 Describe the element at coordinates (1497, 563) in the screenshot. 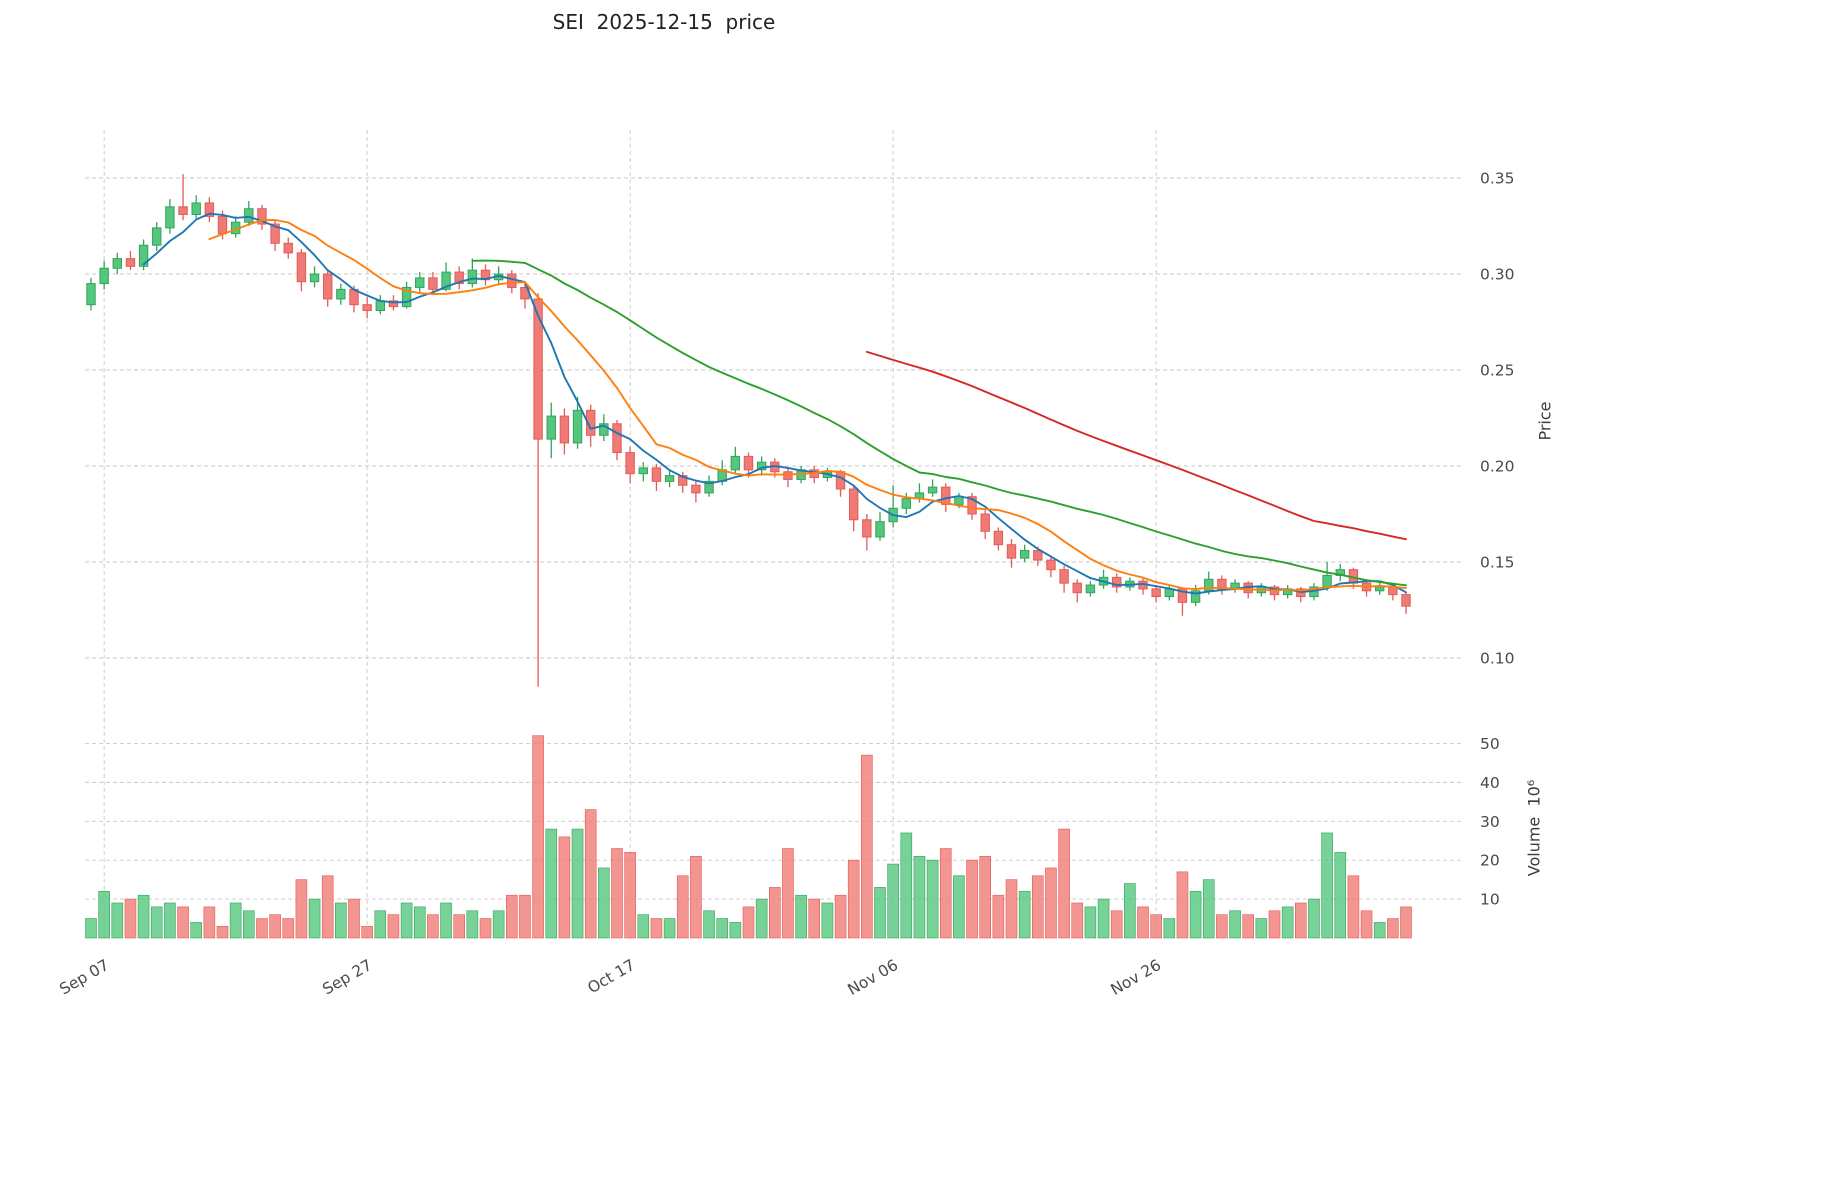

I see `price-tick-label: 0.15` at that location.